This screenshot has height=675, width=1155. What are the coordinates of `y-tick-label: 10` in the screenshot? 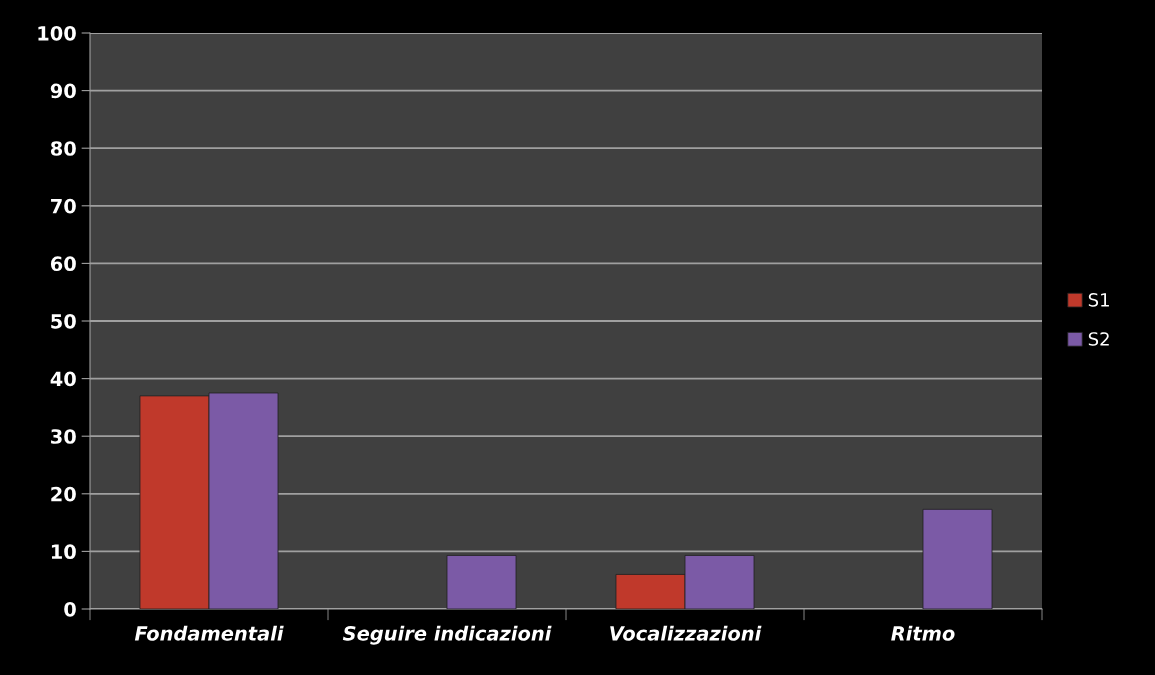 It's located at (63, 552).